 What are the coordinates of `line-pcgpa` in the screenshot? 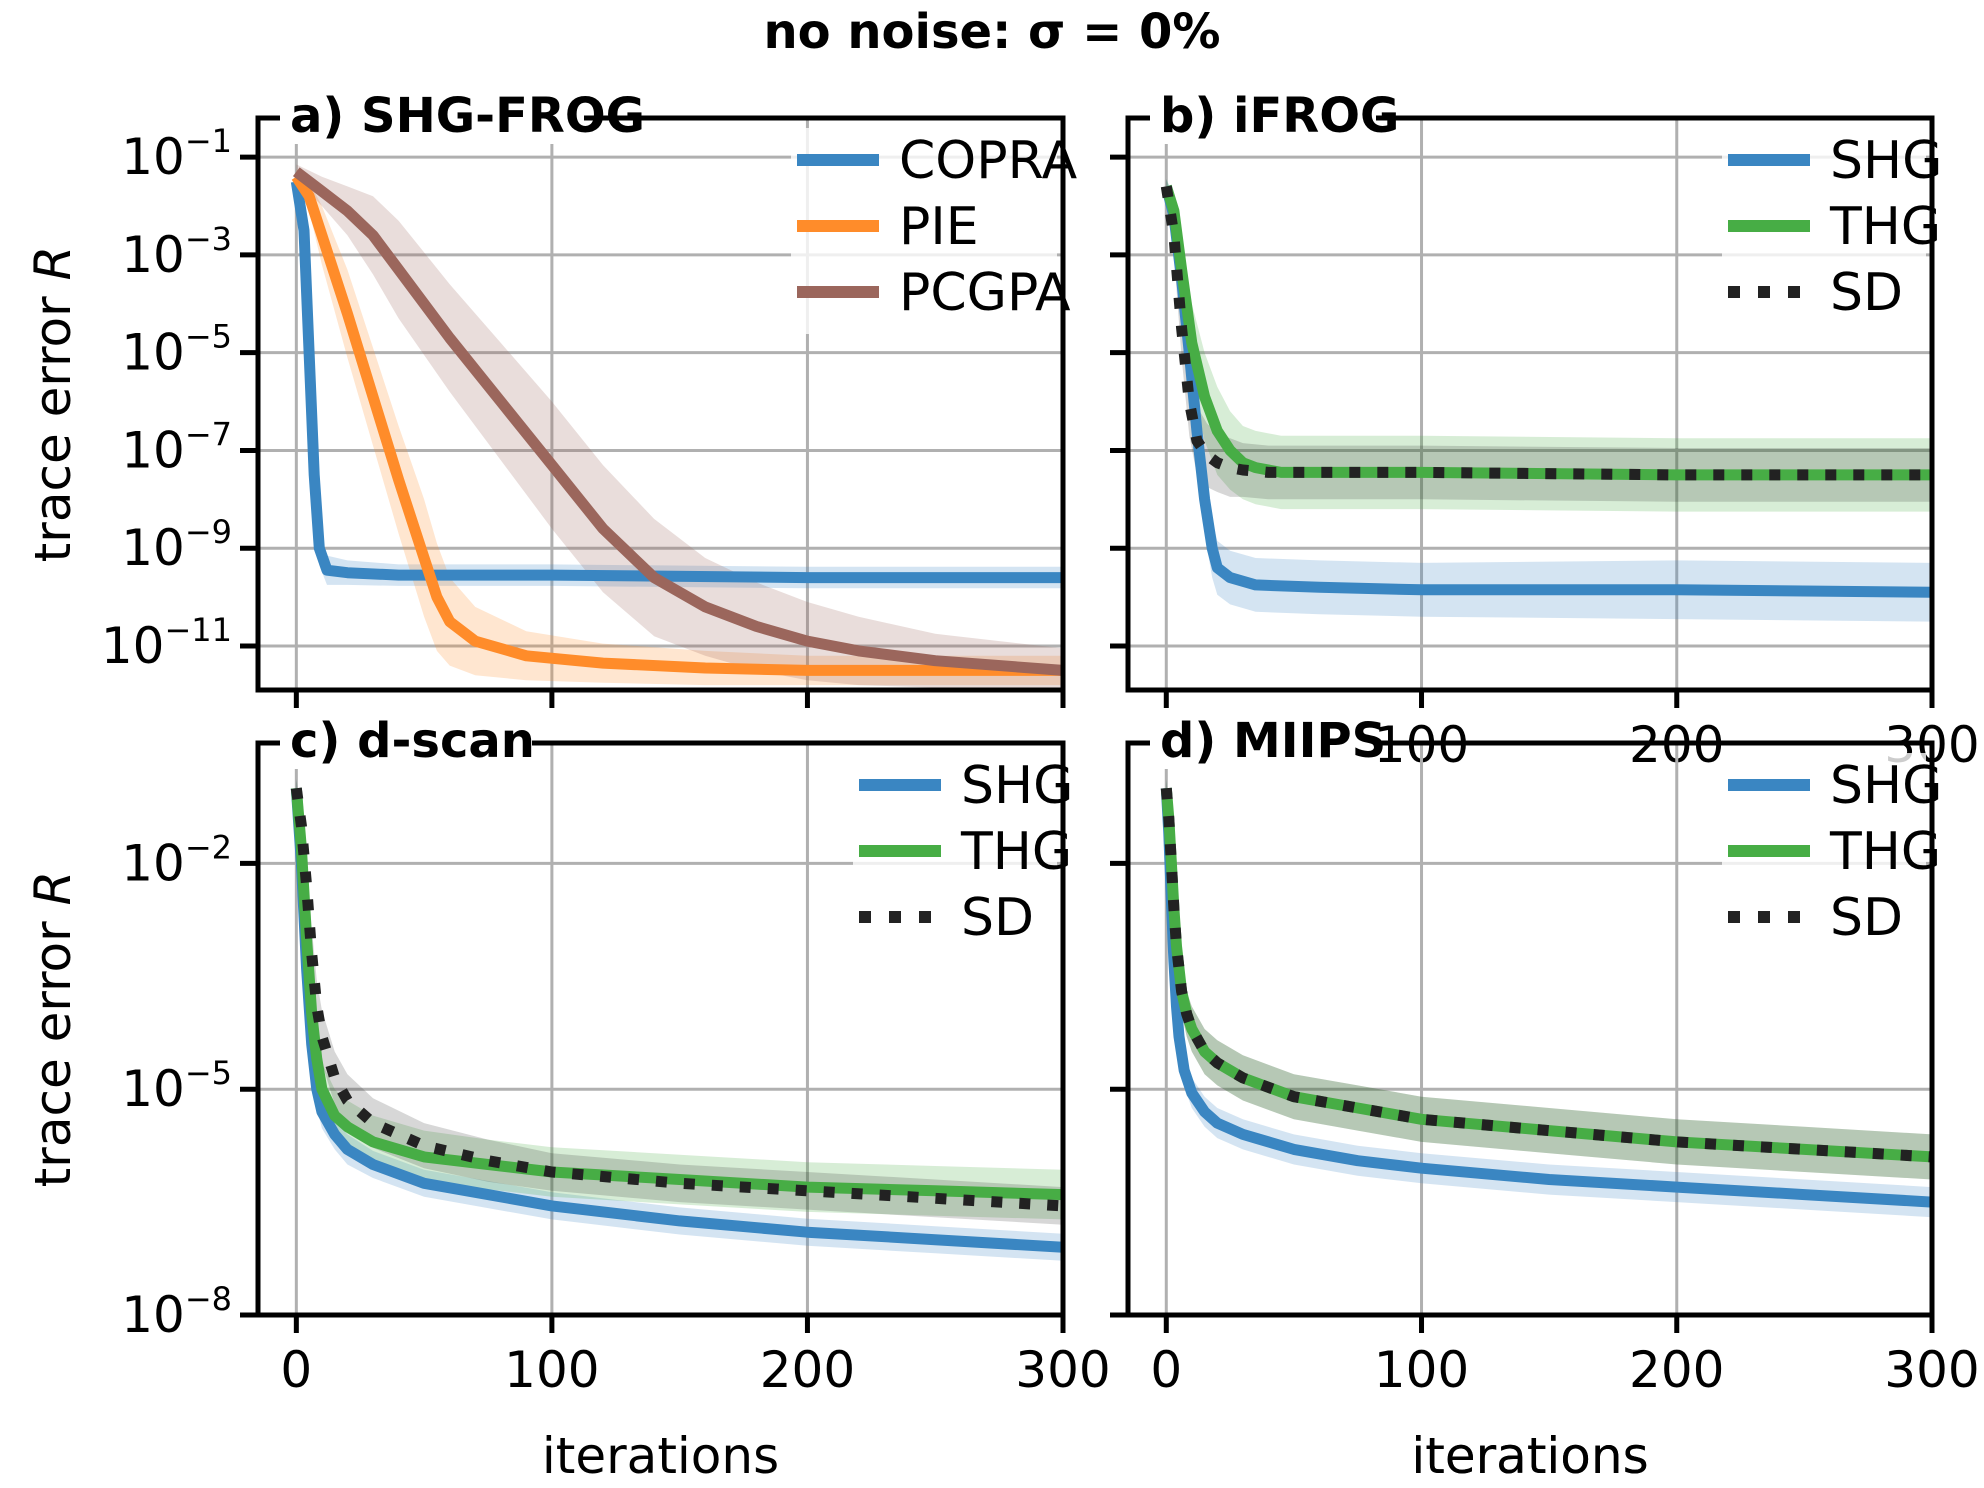 It's located at (677, 421).